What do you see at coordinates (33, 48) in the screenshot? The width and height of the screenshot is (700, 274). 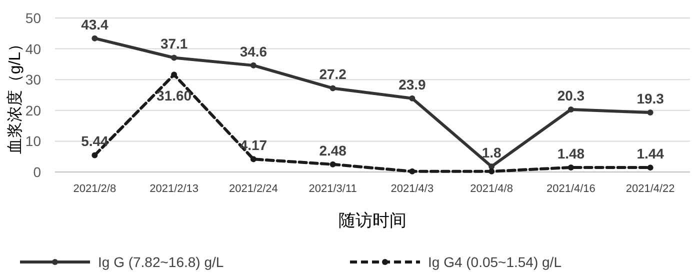 I see `y-tick-label: 40` at bounding box center [33, 48].